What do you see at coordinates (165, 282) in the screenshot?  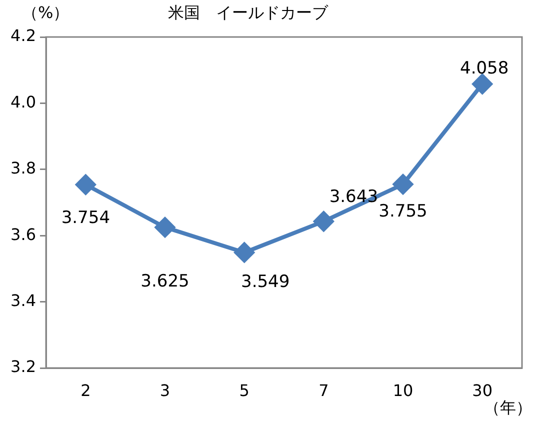 I see `data-label: 3.625` at bounding box center [165, 282].